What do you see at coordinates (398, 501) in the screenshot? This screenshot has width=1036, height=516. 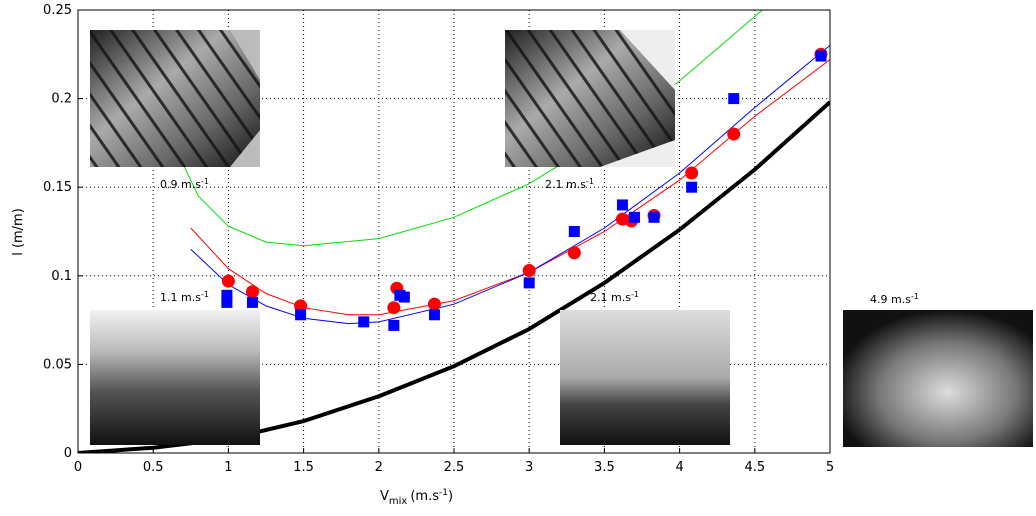 I see `x-label-sub: mix` at bounding box center [398, 501].